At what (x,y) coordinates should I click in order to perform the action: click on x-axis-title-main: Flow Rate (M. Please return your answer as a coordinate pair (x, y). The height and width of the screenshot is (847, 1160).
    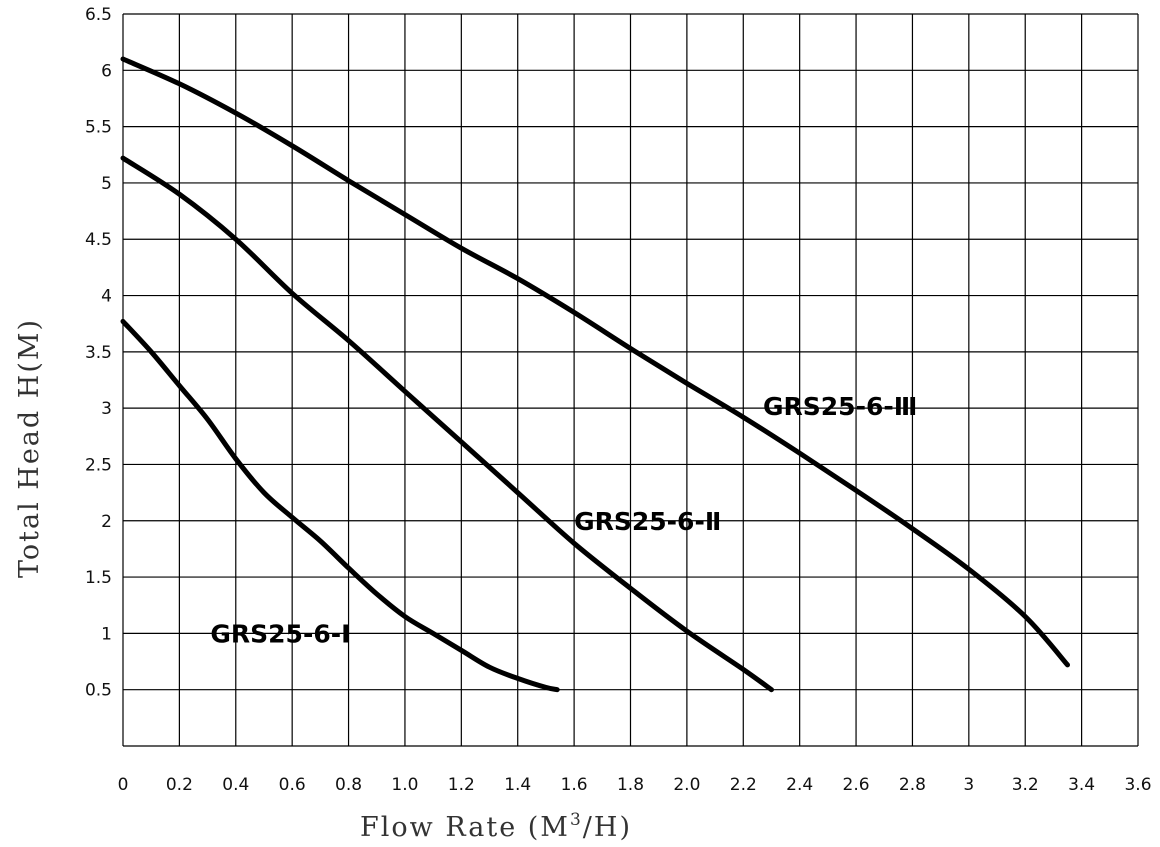
    Looking at the image, I should click on (465, 827).